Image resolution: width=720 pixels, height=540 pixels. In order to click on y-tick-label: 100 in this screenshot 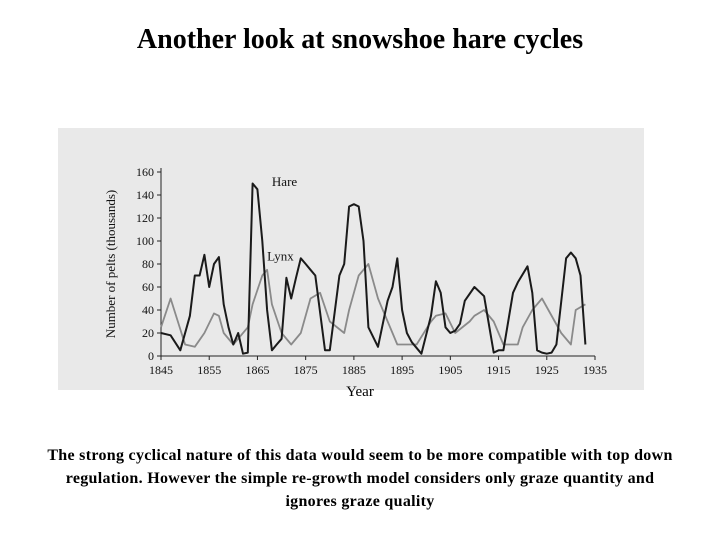, I will do `click(145, 241)`.